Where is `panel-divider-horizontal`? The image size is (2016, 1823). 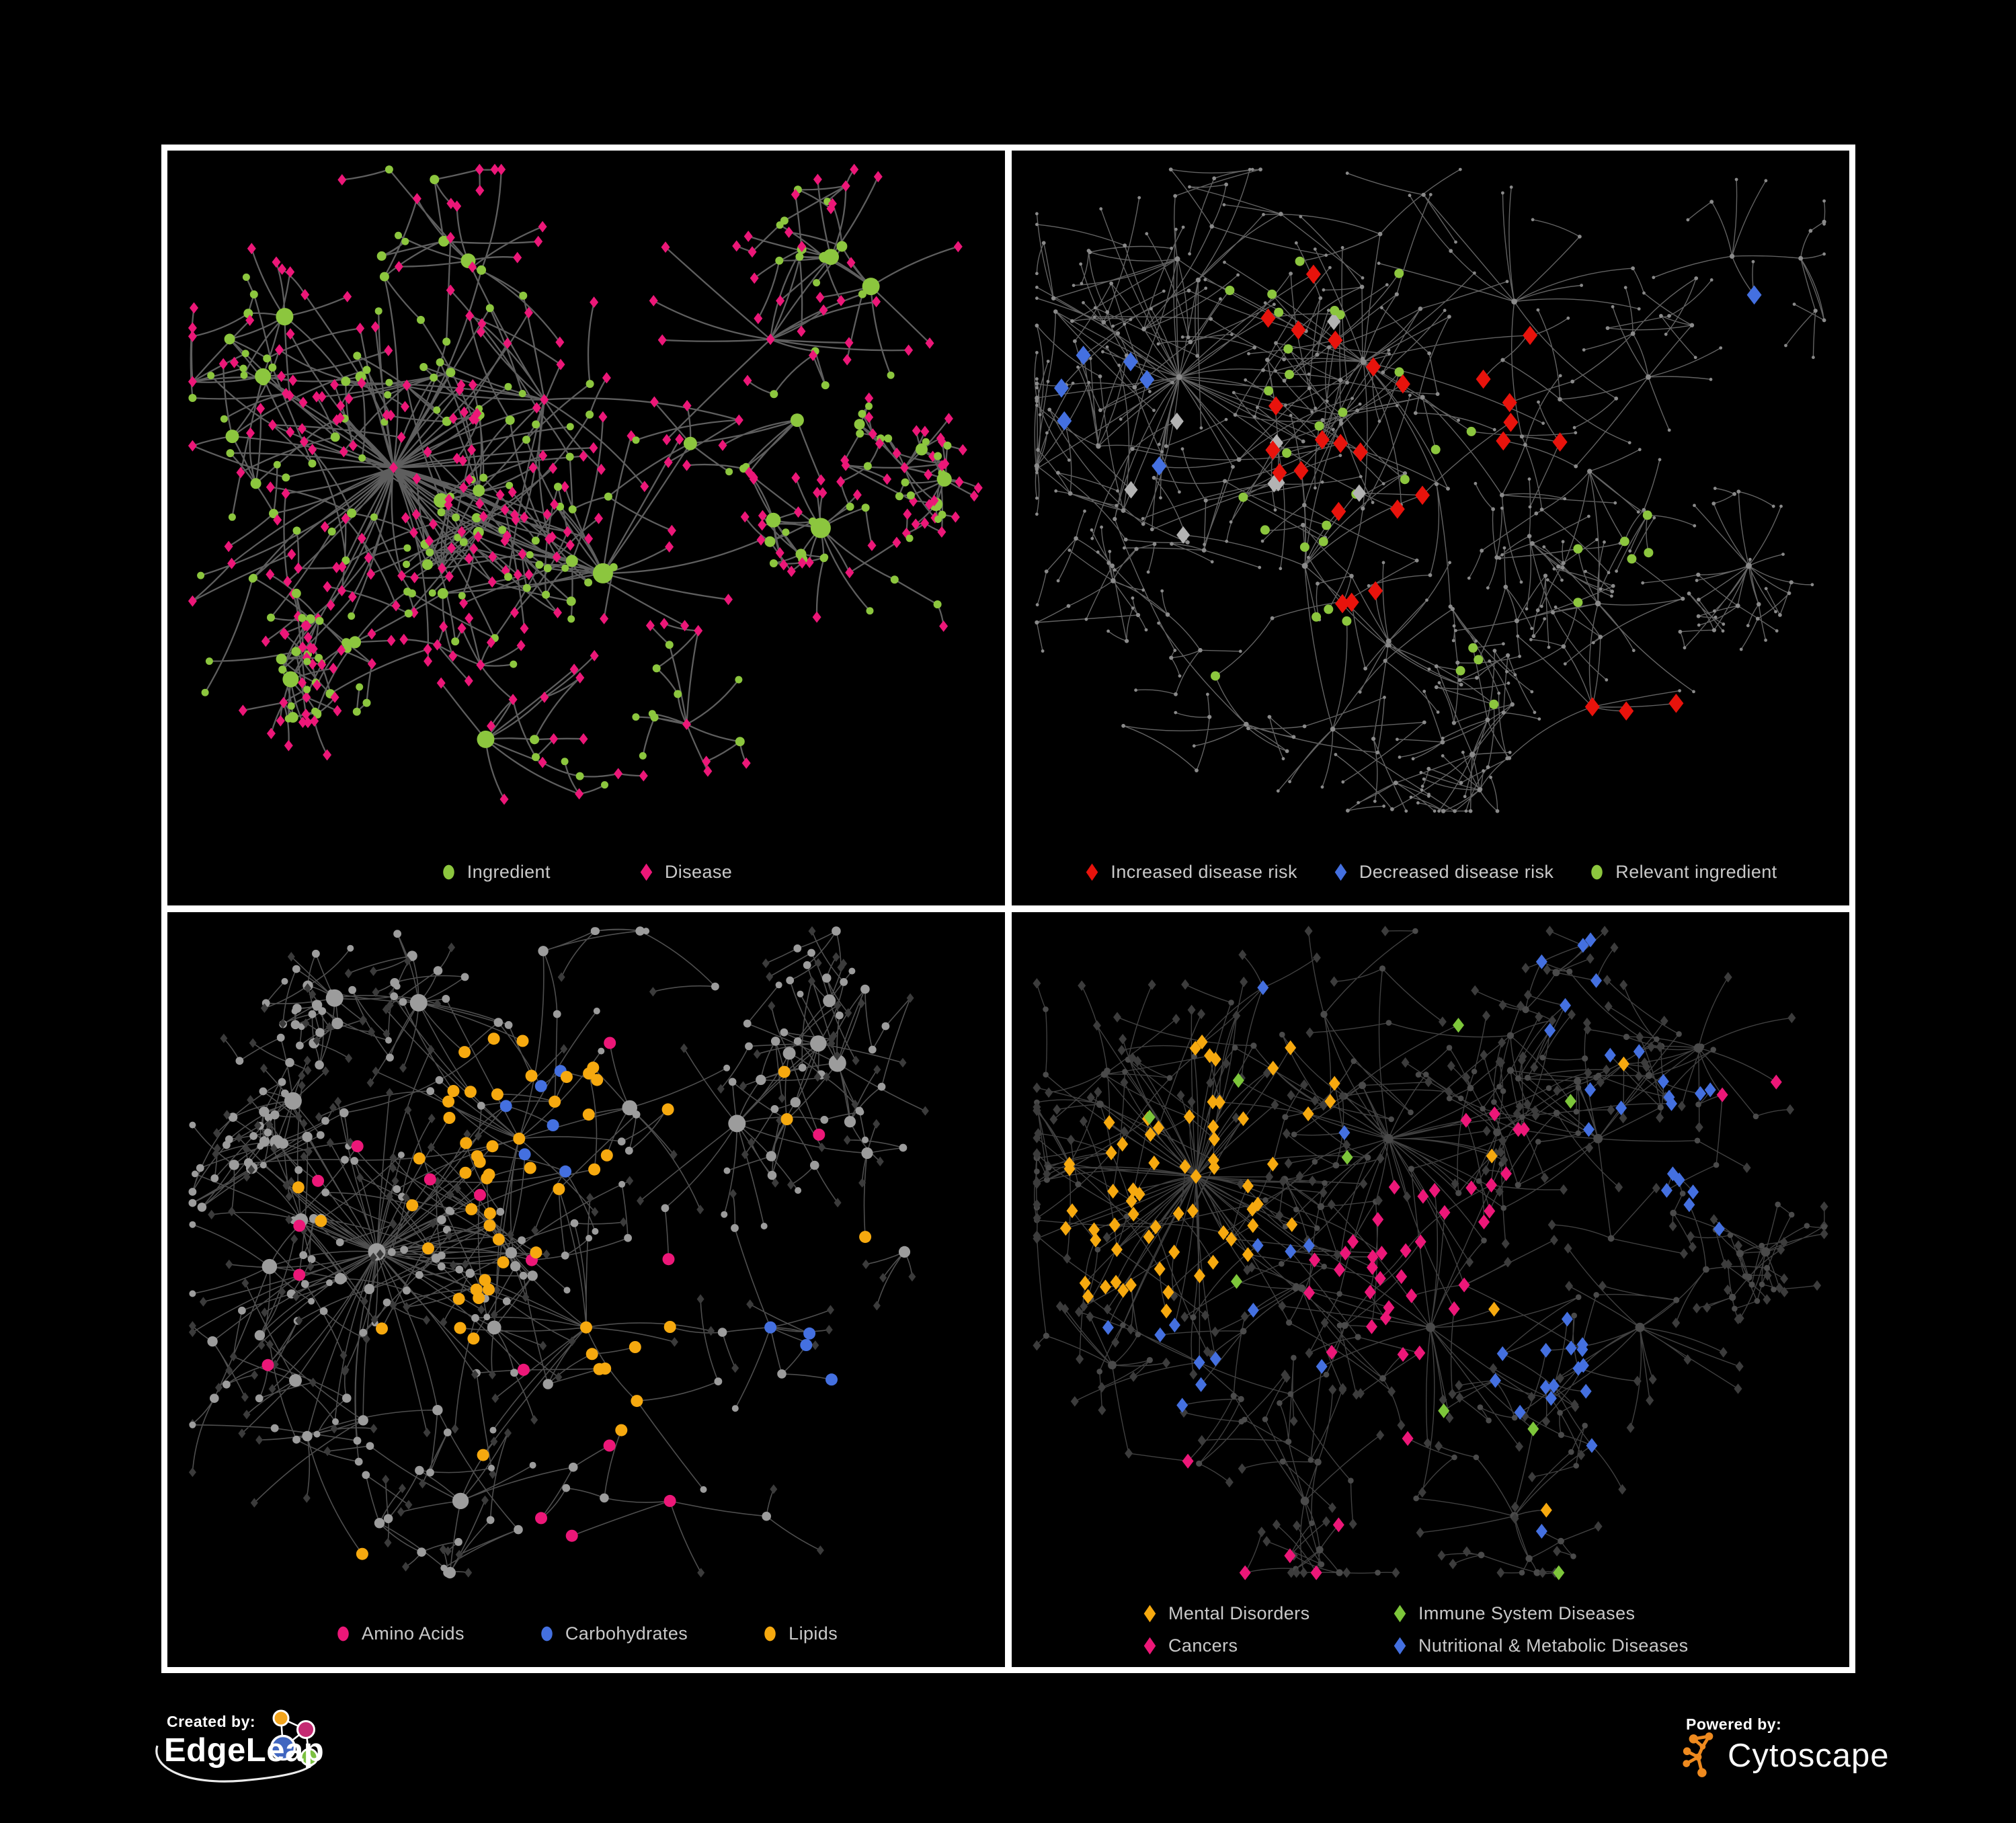
panel-divider-horizontal is located at coordinates (1008, 908).